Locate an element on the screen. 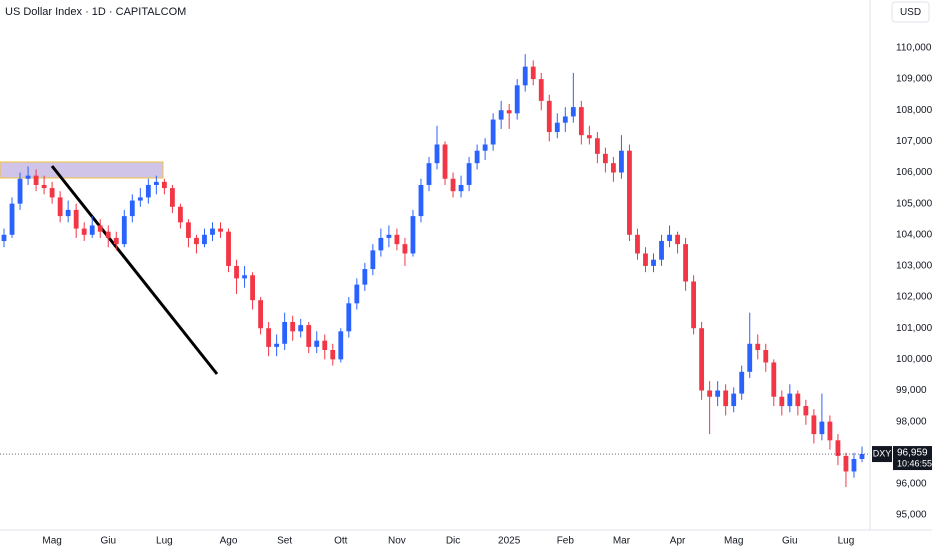 This screenshot has width=932, height=550. x-tick-label: Set is located at coordinates (284, 541).